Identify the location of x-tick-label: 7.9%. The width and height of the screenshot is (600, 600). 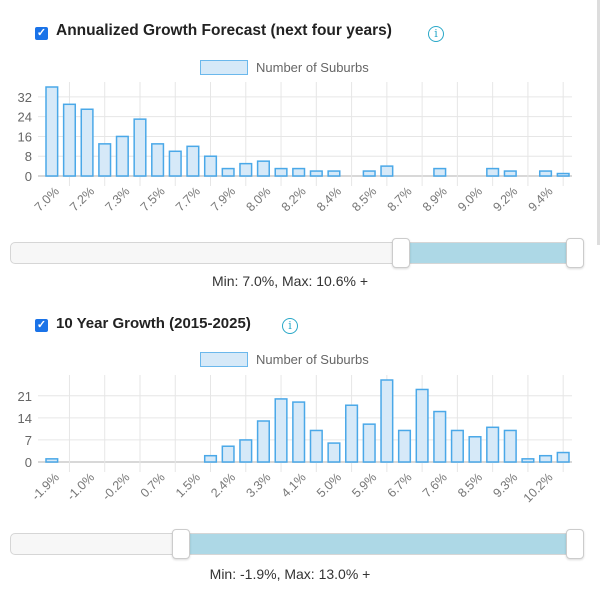
(223, 199).